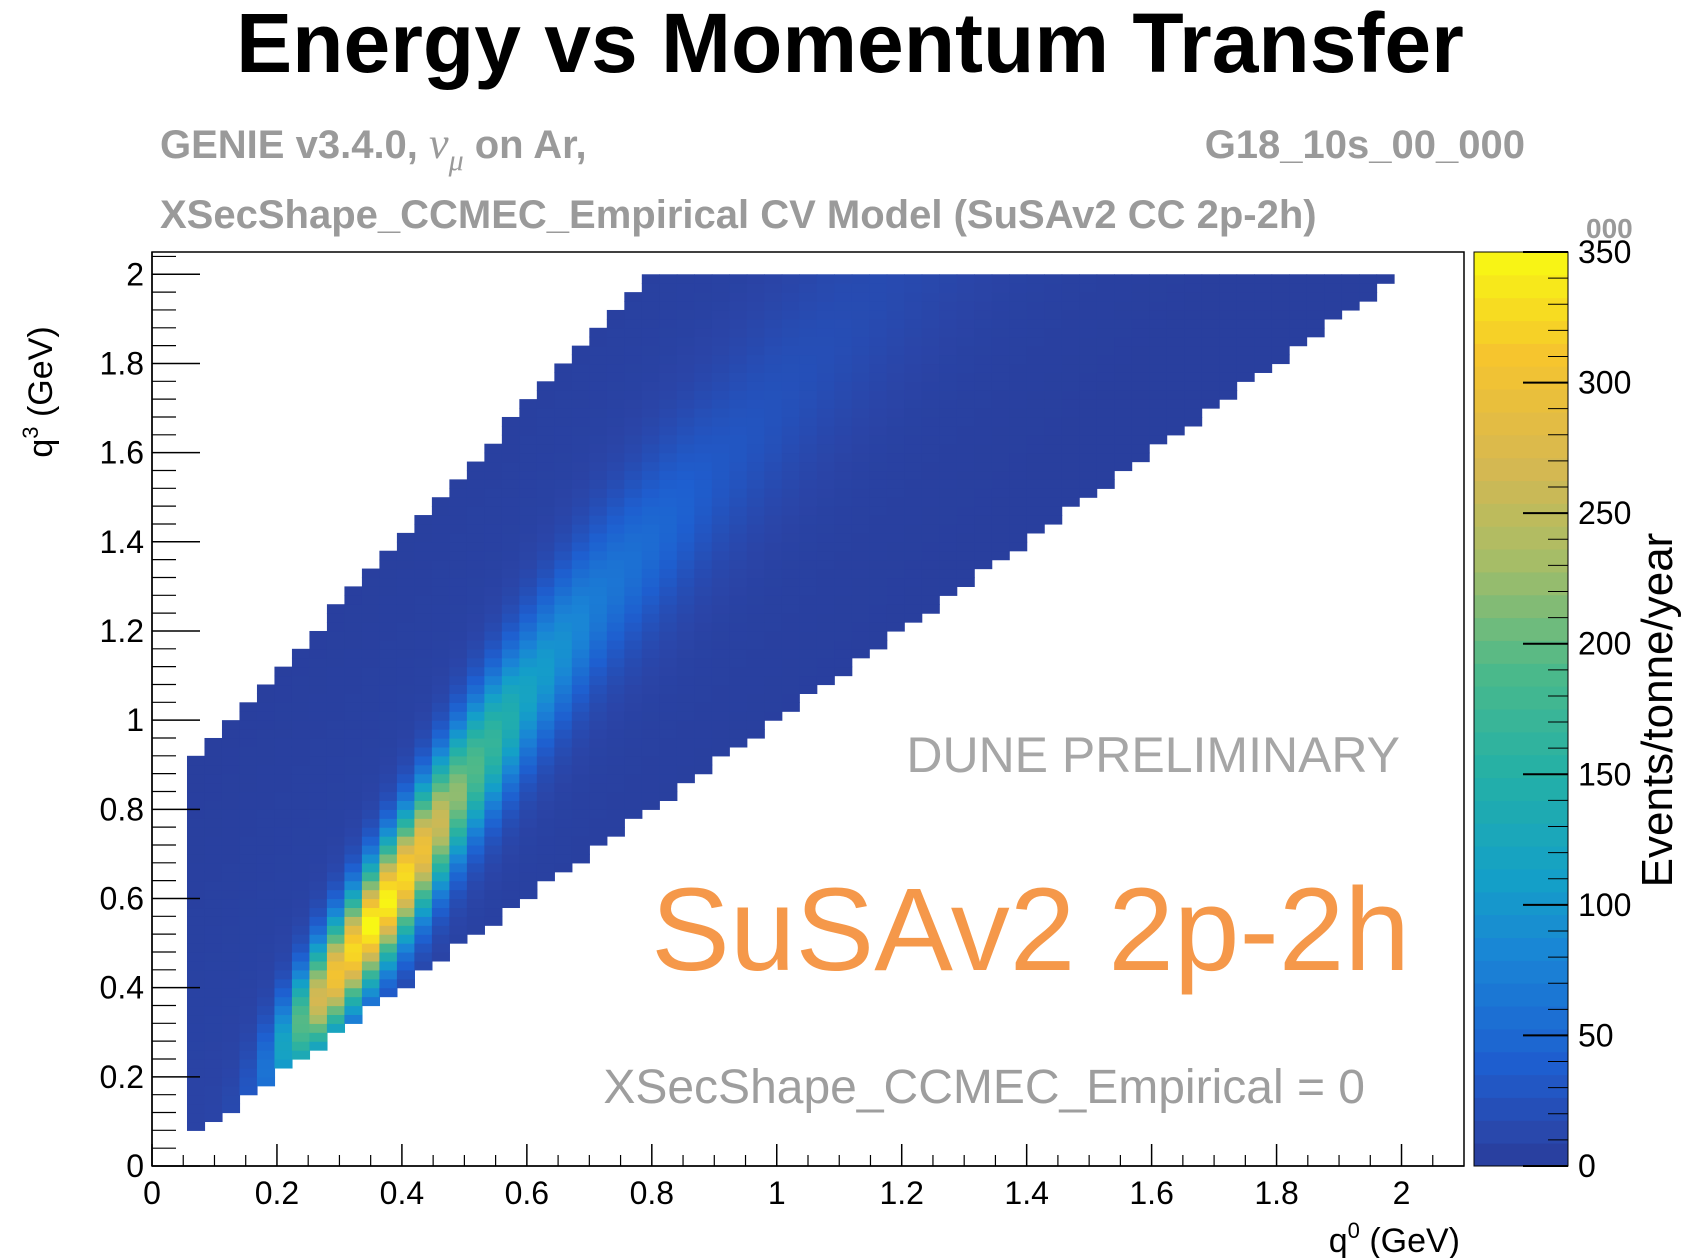  What do you see at coordinates (1604, 383) in the screenshot?
I see `colorbar-tick-label: 300` at bounding box center [1604, 383].